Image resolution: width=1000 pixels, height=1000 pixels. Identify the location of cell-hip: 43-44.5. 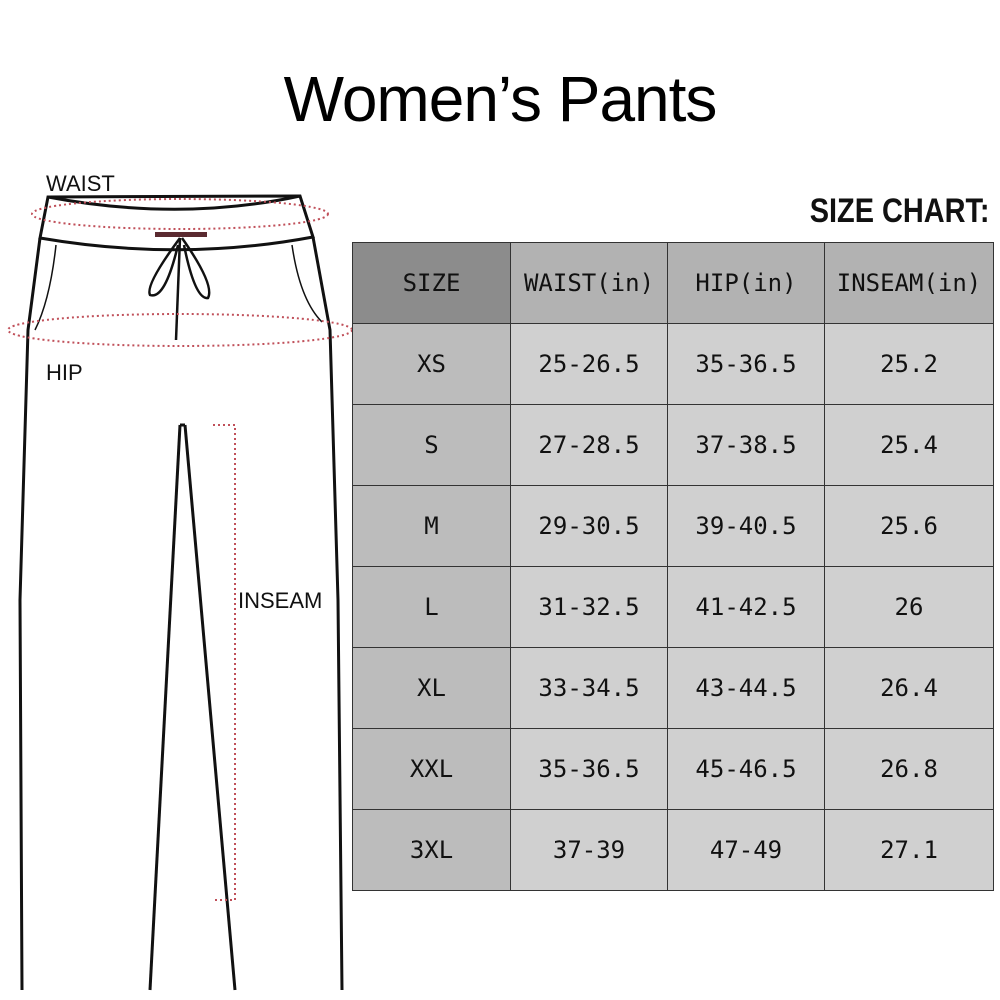
(746, 688).